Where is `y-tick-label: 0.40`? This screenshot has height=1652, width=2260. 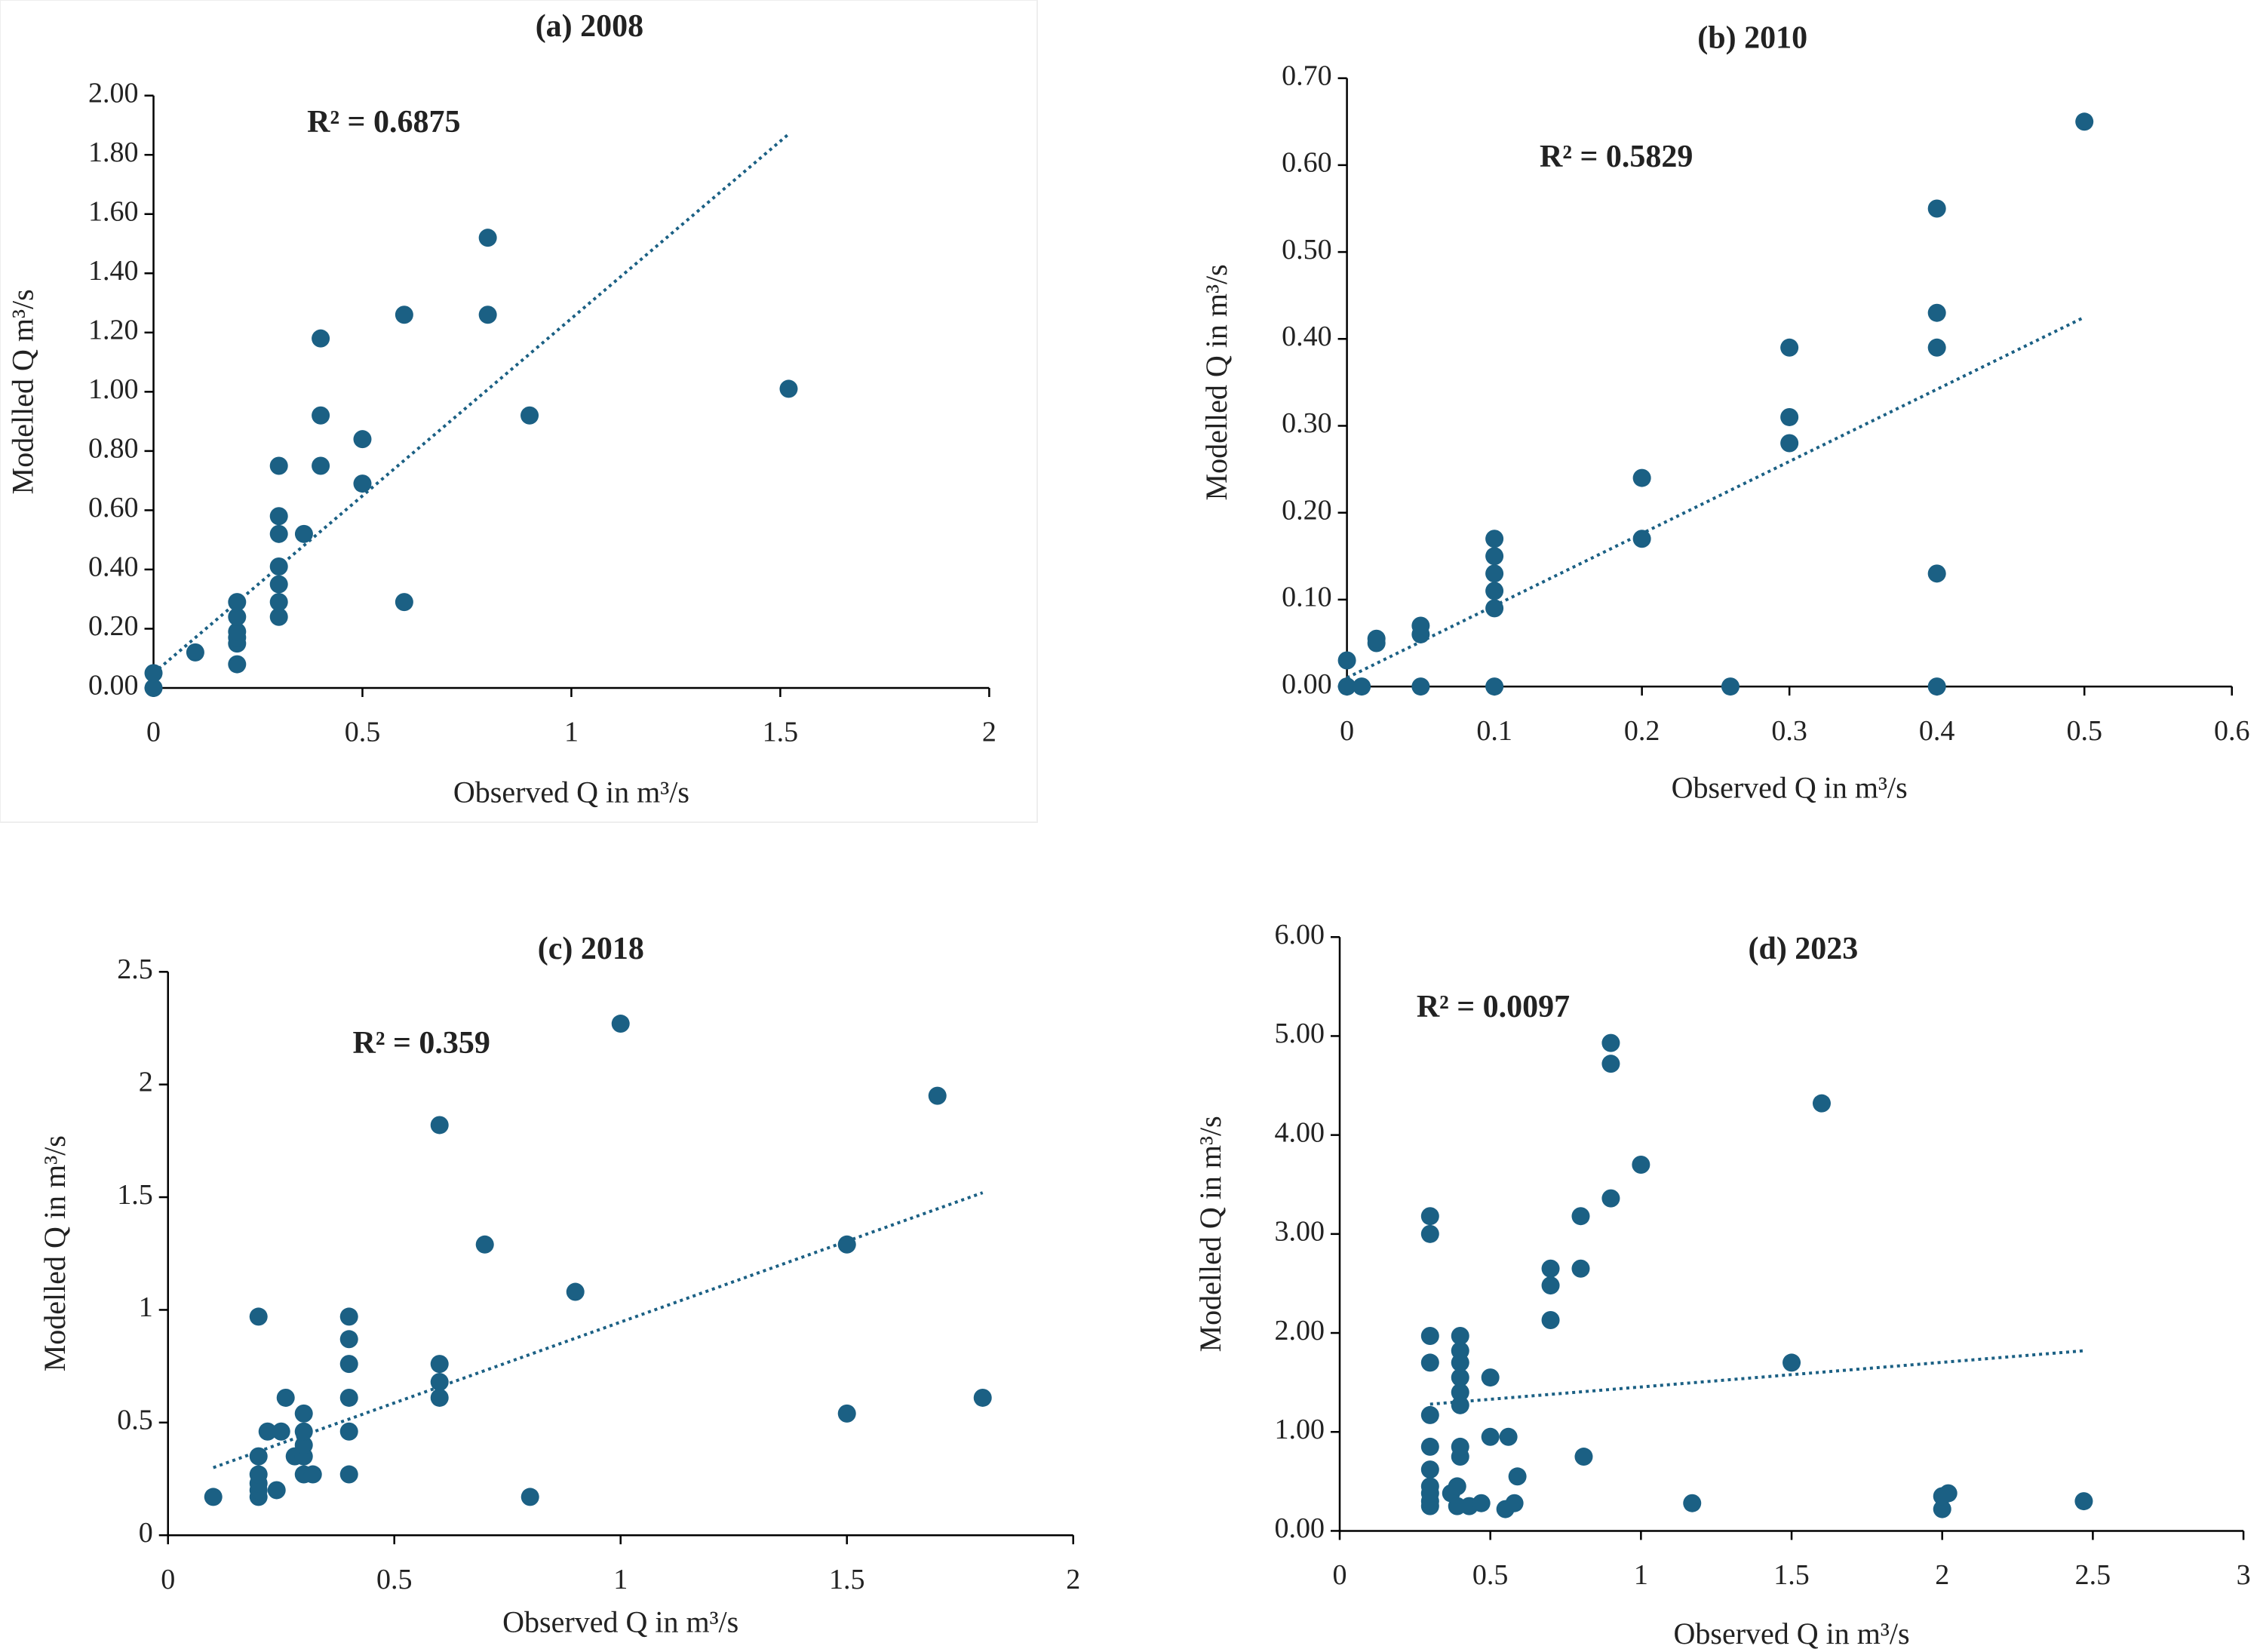
y-tick-label: 0.40 is located at coordinates (1307, 336).